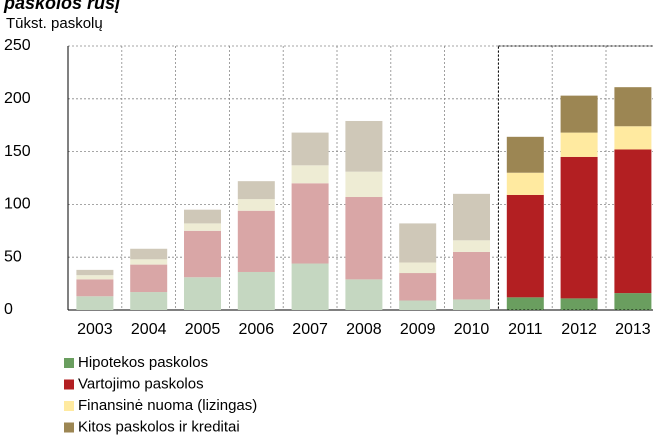  Describe the element at coordinates (633, 329) in the screenshot. I see `x-tick-label: 2013` at that location.